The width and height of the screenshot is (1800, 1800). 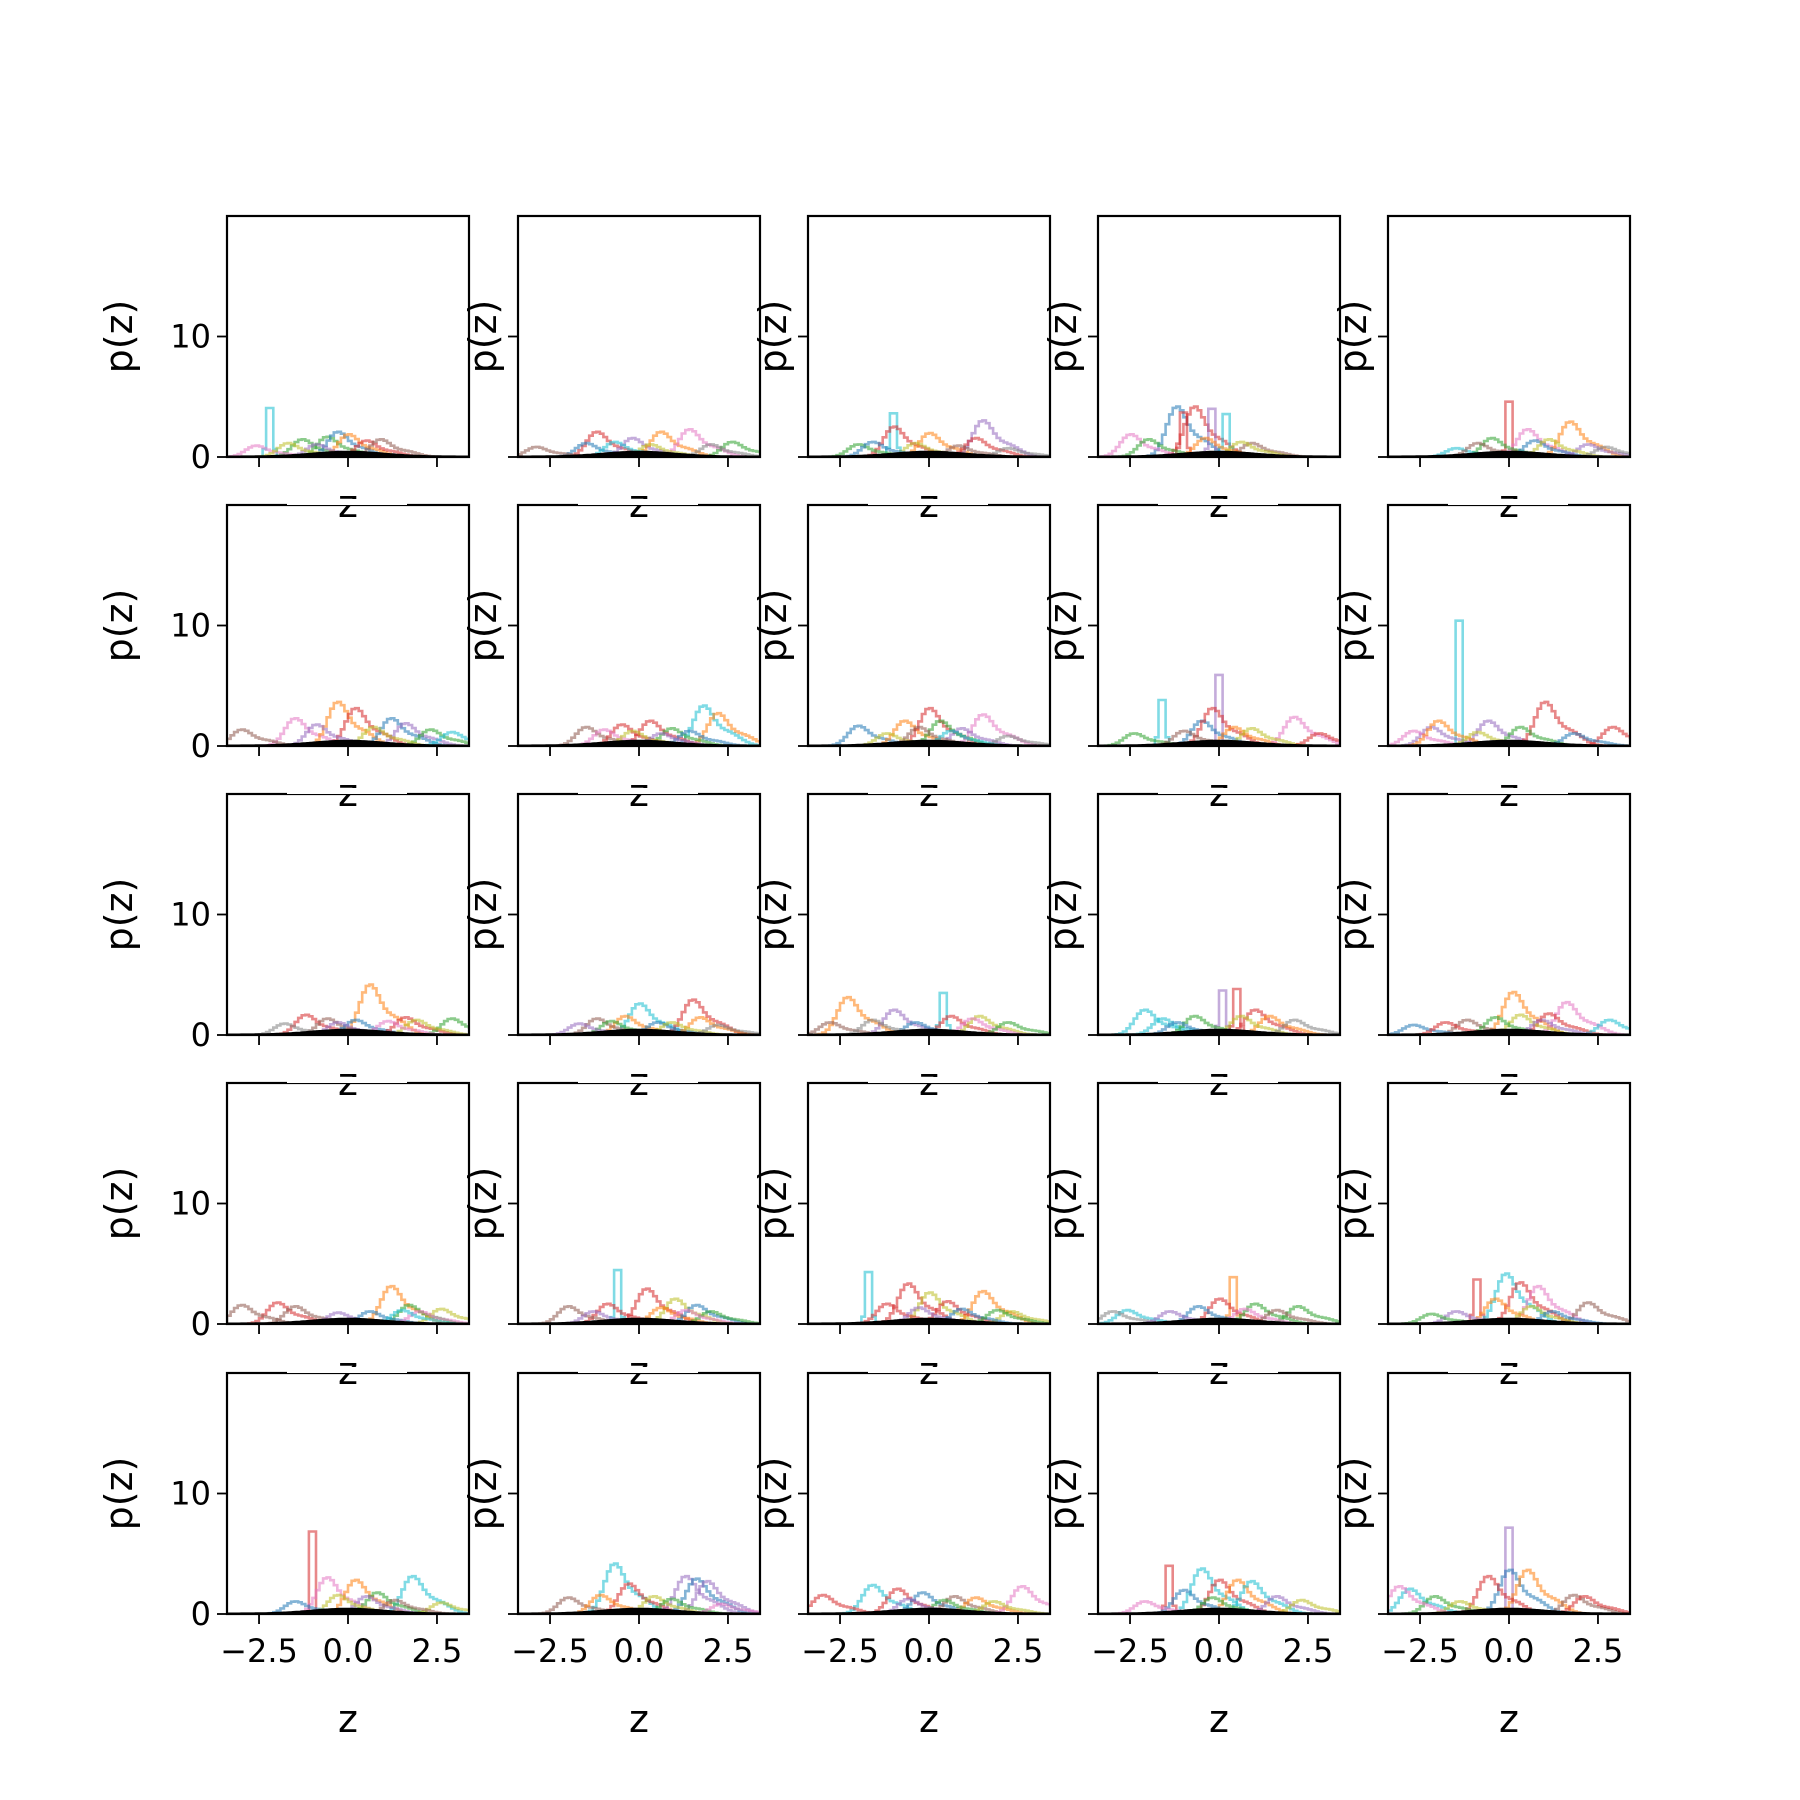 I want to click on subplot-3-1: 010zp(z), so click(x=284, y=948).